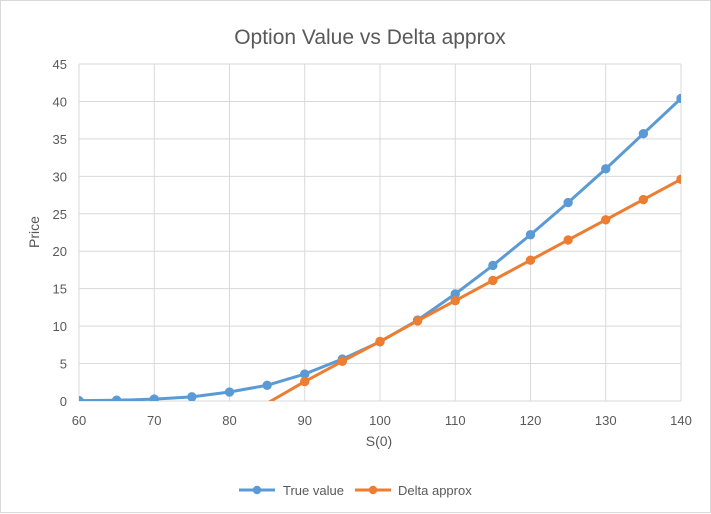 This screenshot has width=711, height=514. What do you see at coordinates (229, 420) in the screenshot?
I see `x-tick-label: 80` at bounding box center [229, 420].